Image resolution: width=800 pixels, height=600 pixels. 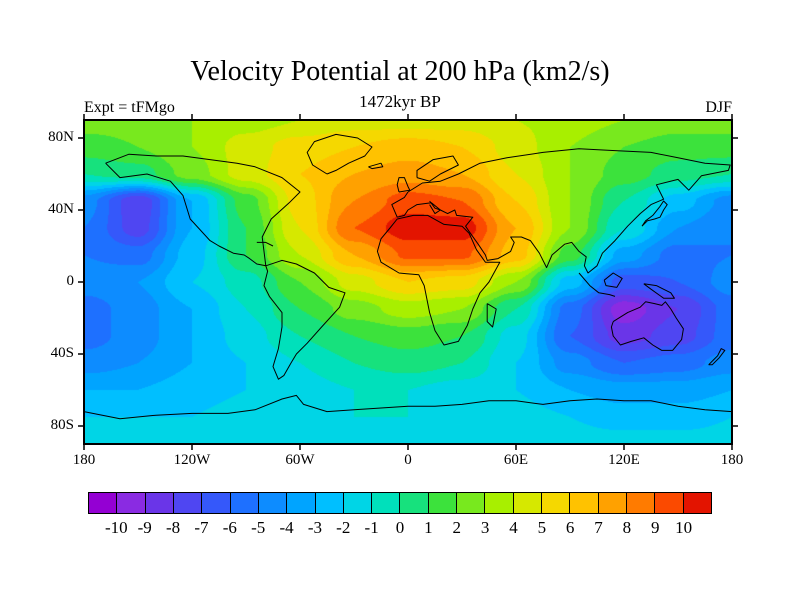 I want to click on colorbar-tick-label: 8, so click(x=627, y=527).